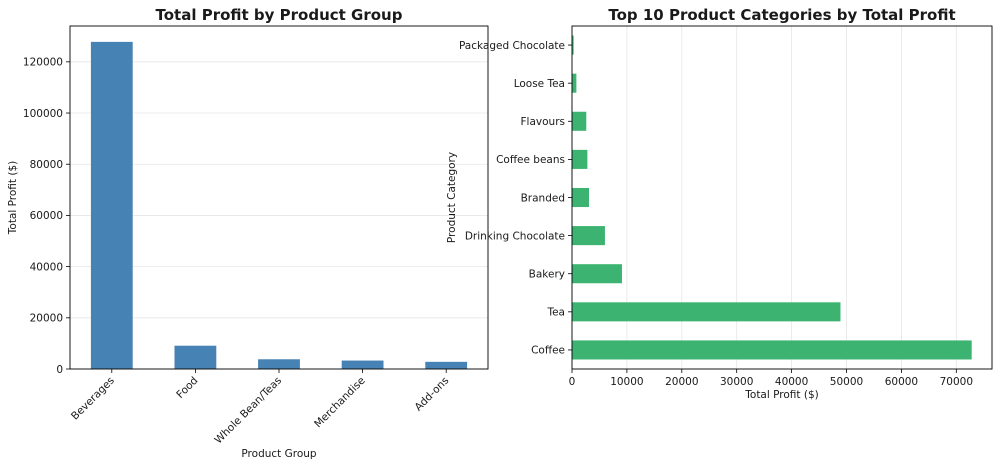 Image resolution: width=1000 pixels, height=471 pixels. Describe the element at coordinates (681, 382) in the screenshot. I see `chart2-x-tick-label: 20000` at that location.